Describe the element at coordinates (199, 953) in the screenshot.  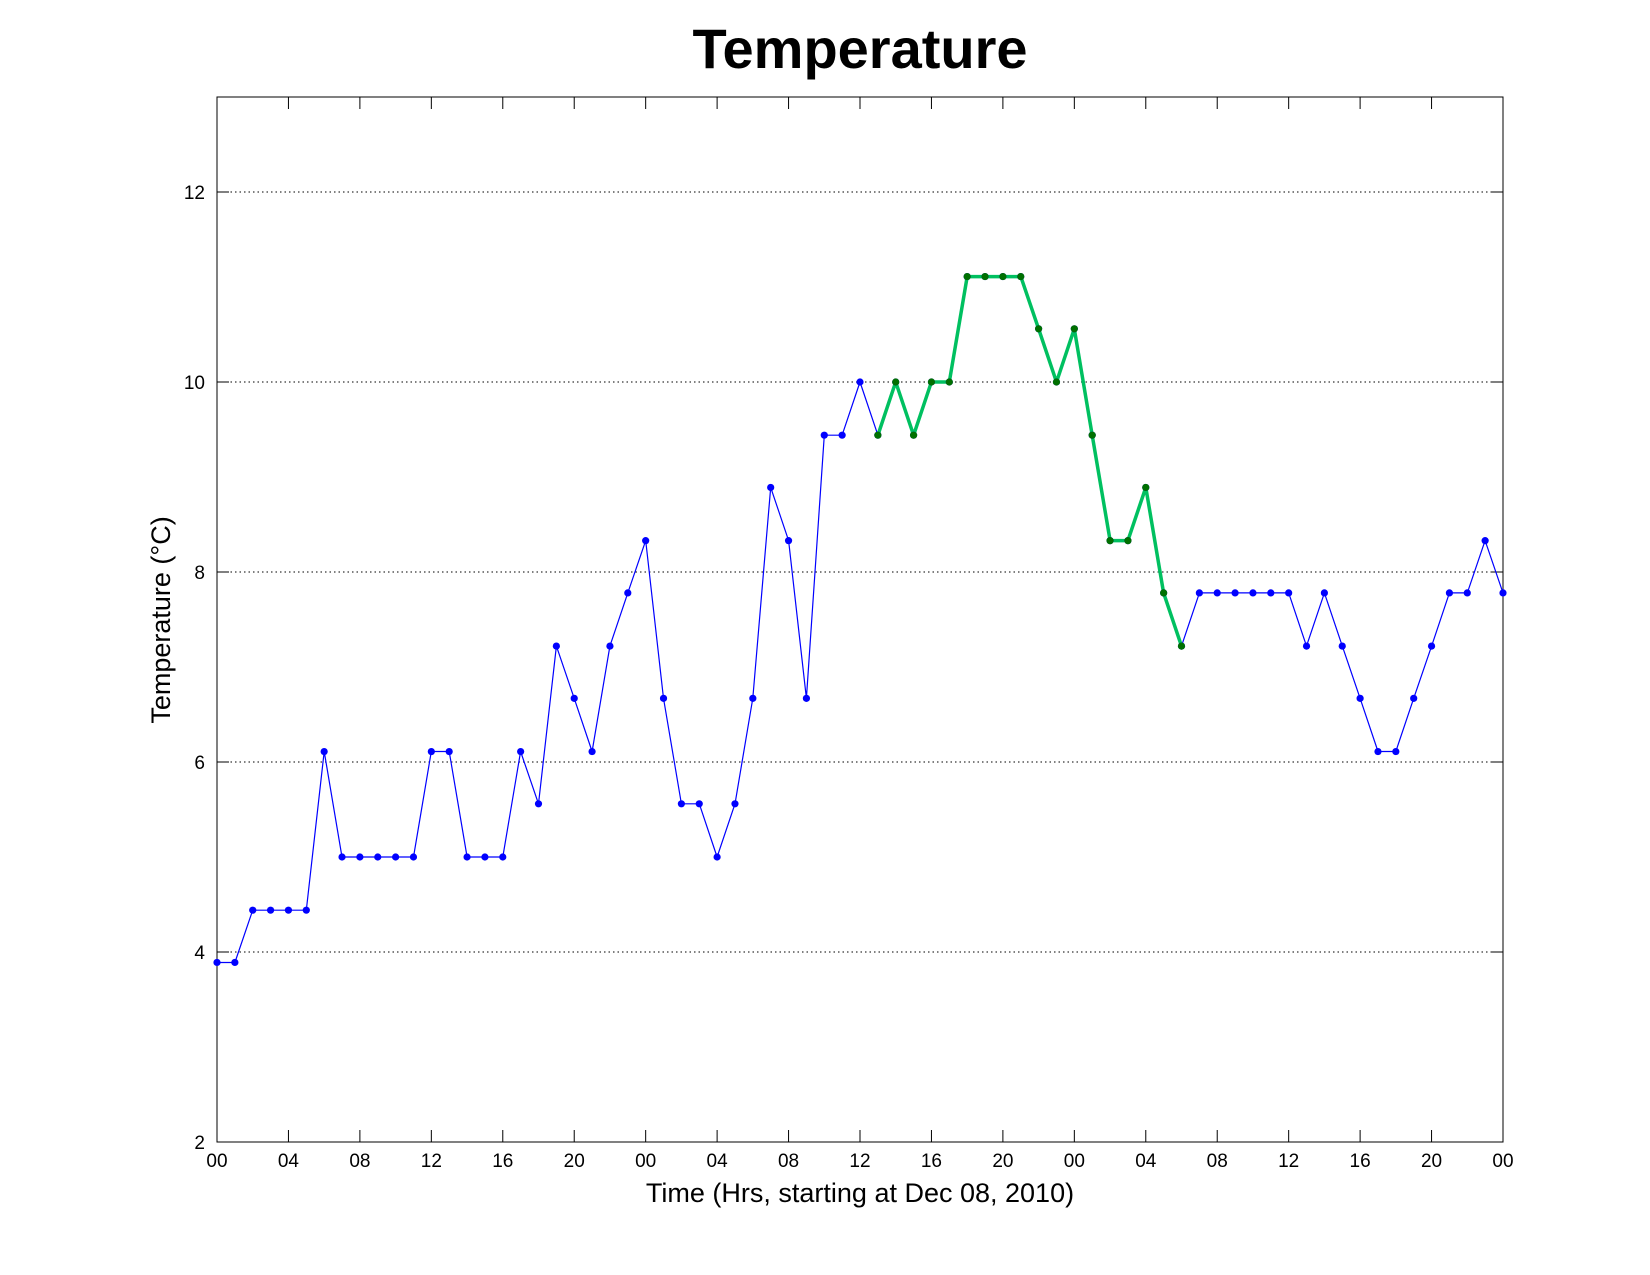
I see `y-tick-label: 4` at that location.